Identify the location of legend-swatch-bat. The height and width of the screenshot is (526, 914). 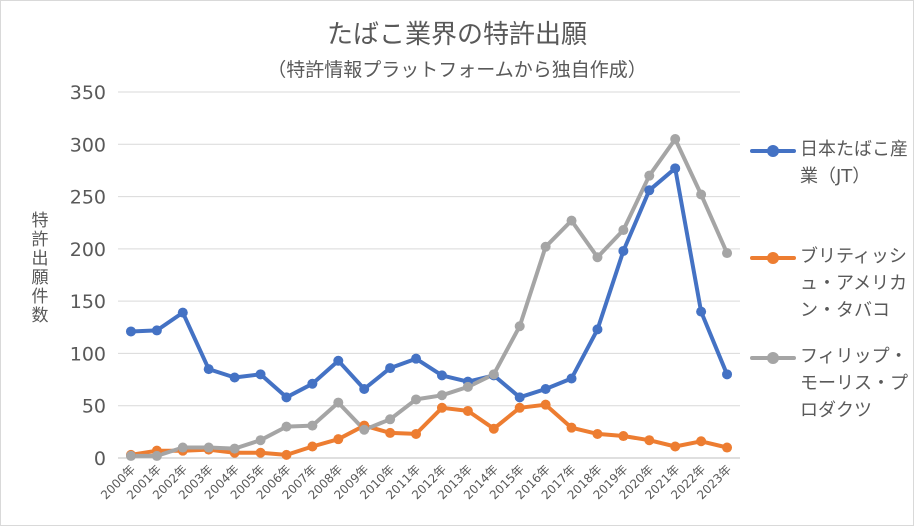
(773, 257).